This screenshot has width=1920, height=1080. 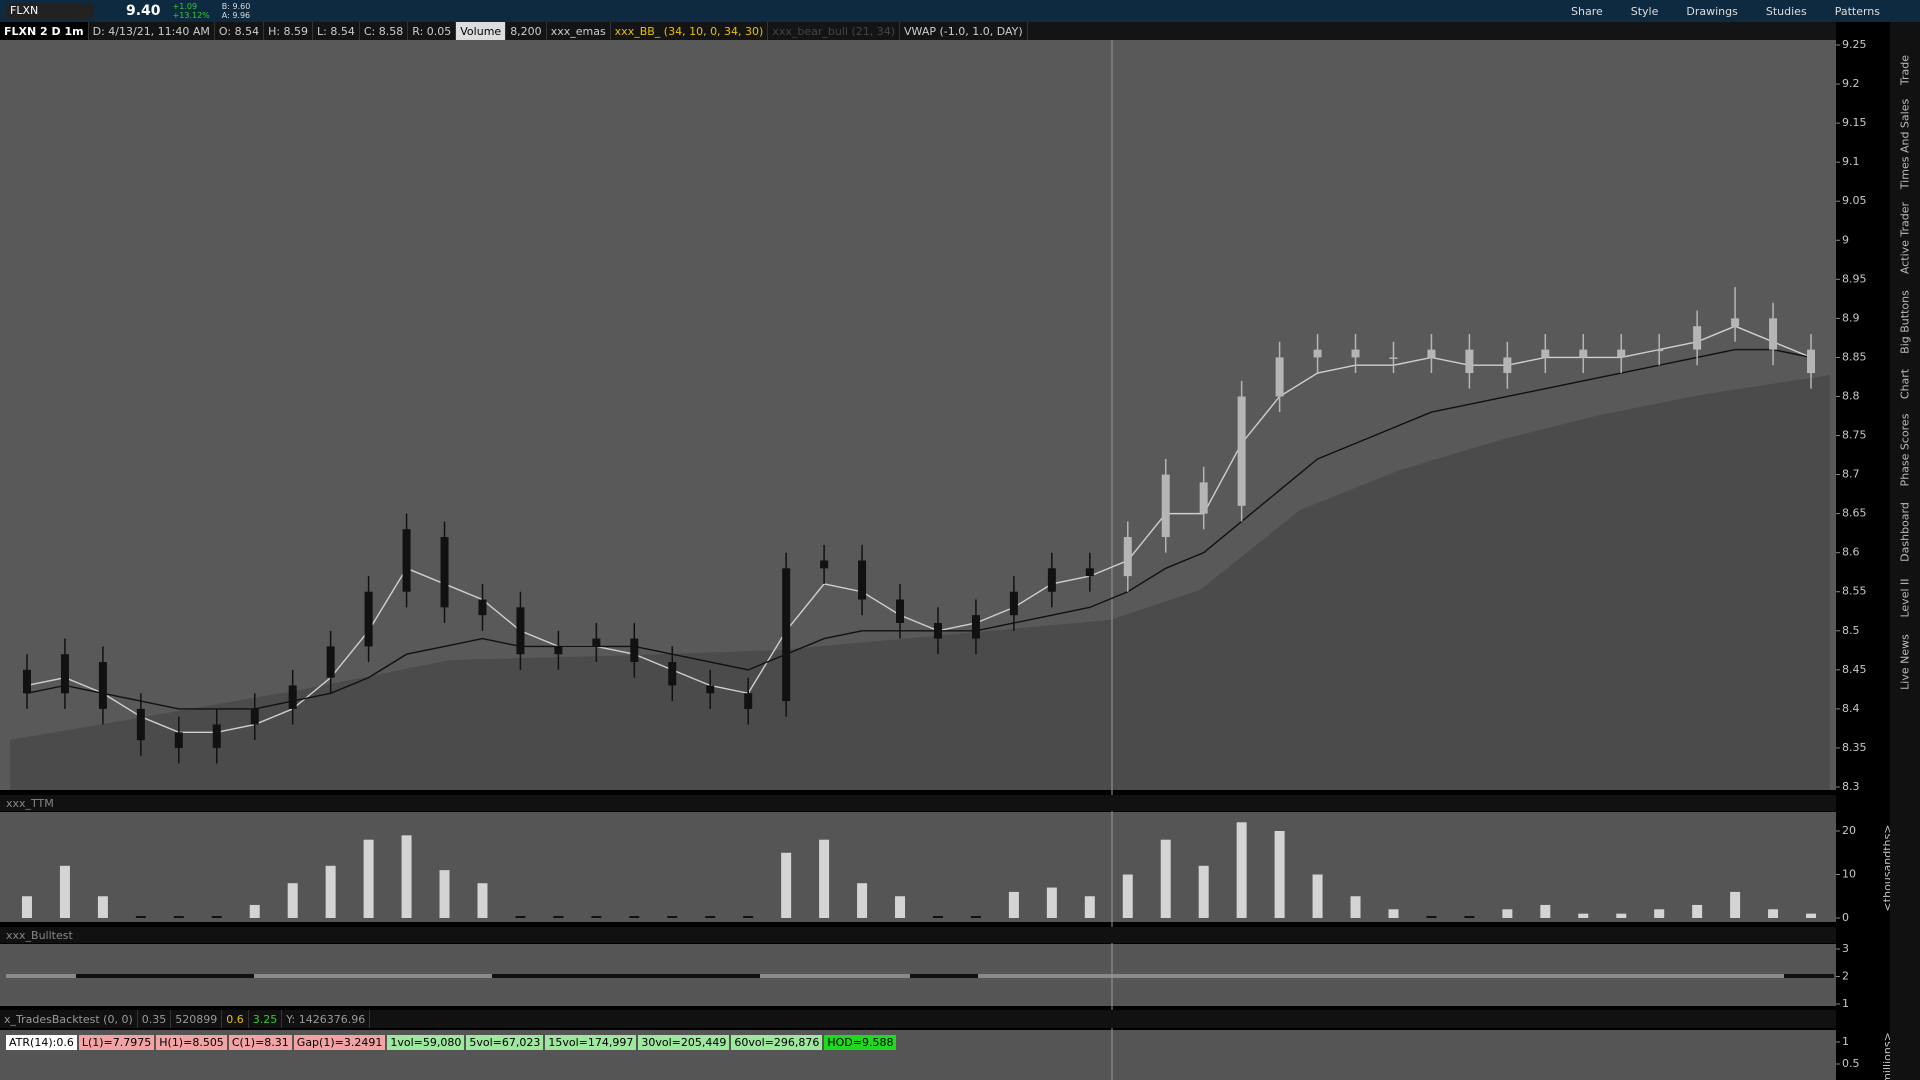 I want to click on y-tick-label: 8.7, so click(x=1851, y=474).